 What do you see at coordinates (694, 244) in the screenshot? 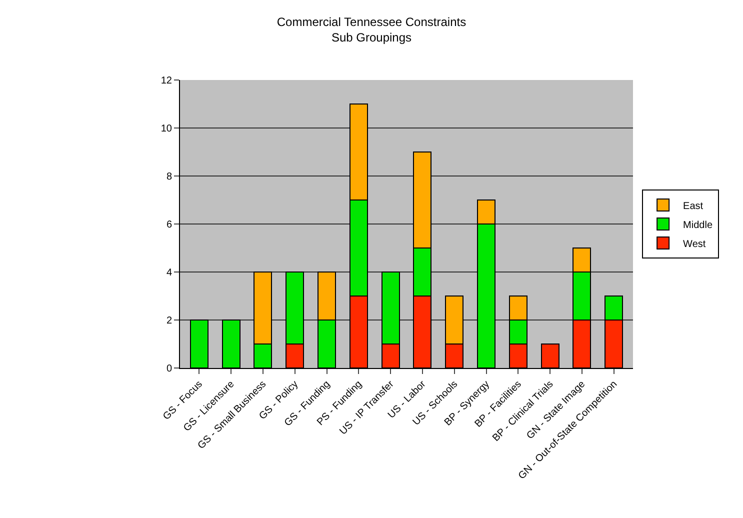
I see `legend-label: West` at bounding box center [694, 244].